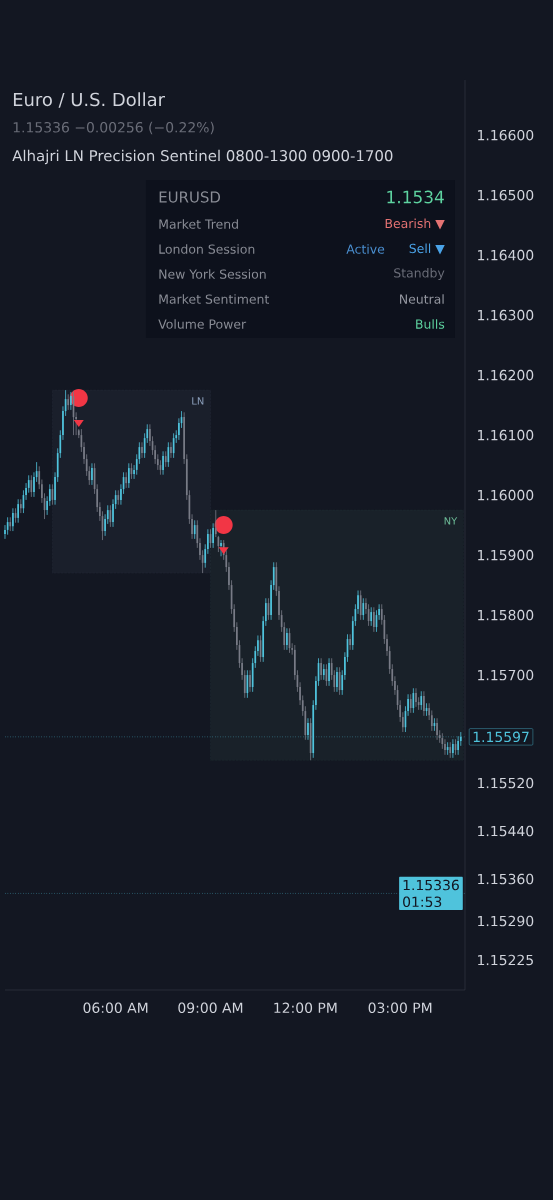 Image resolution: width=553 pixels, height=1200 pixels. What do you see at coordinates (506, 783) in the screenshot?
I see `y-tick-label: 1.15520` at bounding box center [506, 783].